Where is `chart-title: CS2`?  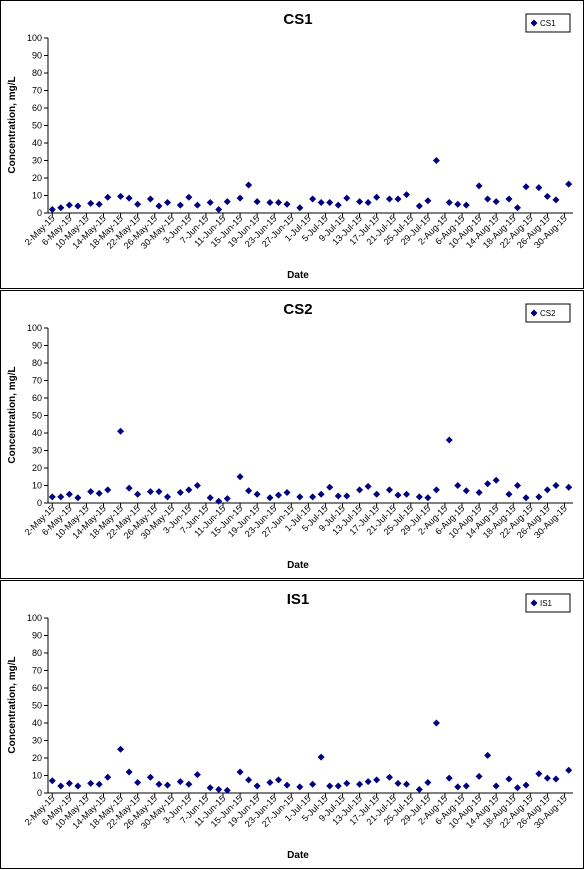
chart-title: CS2 is located at coordinates (297, 309).